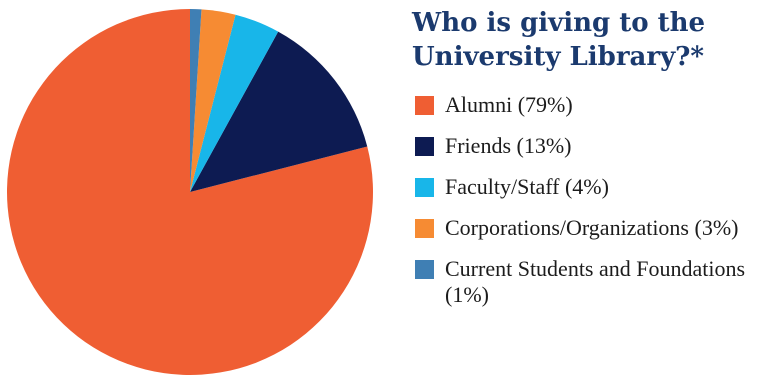  What do you see at coordinates (592, 227) in the screenshot?
I see `legend-label-corporations: Corporations/Organizations (3%)` at bounding box center [592, 227].